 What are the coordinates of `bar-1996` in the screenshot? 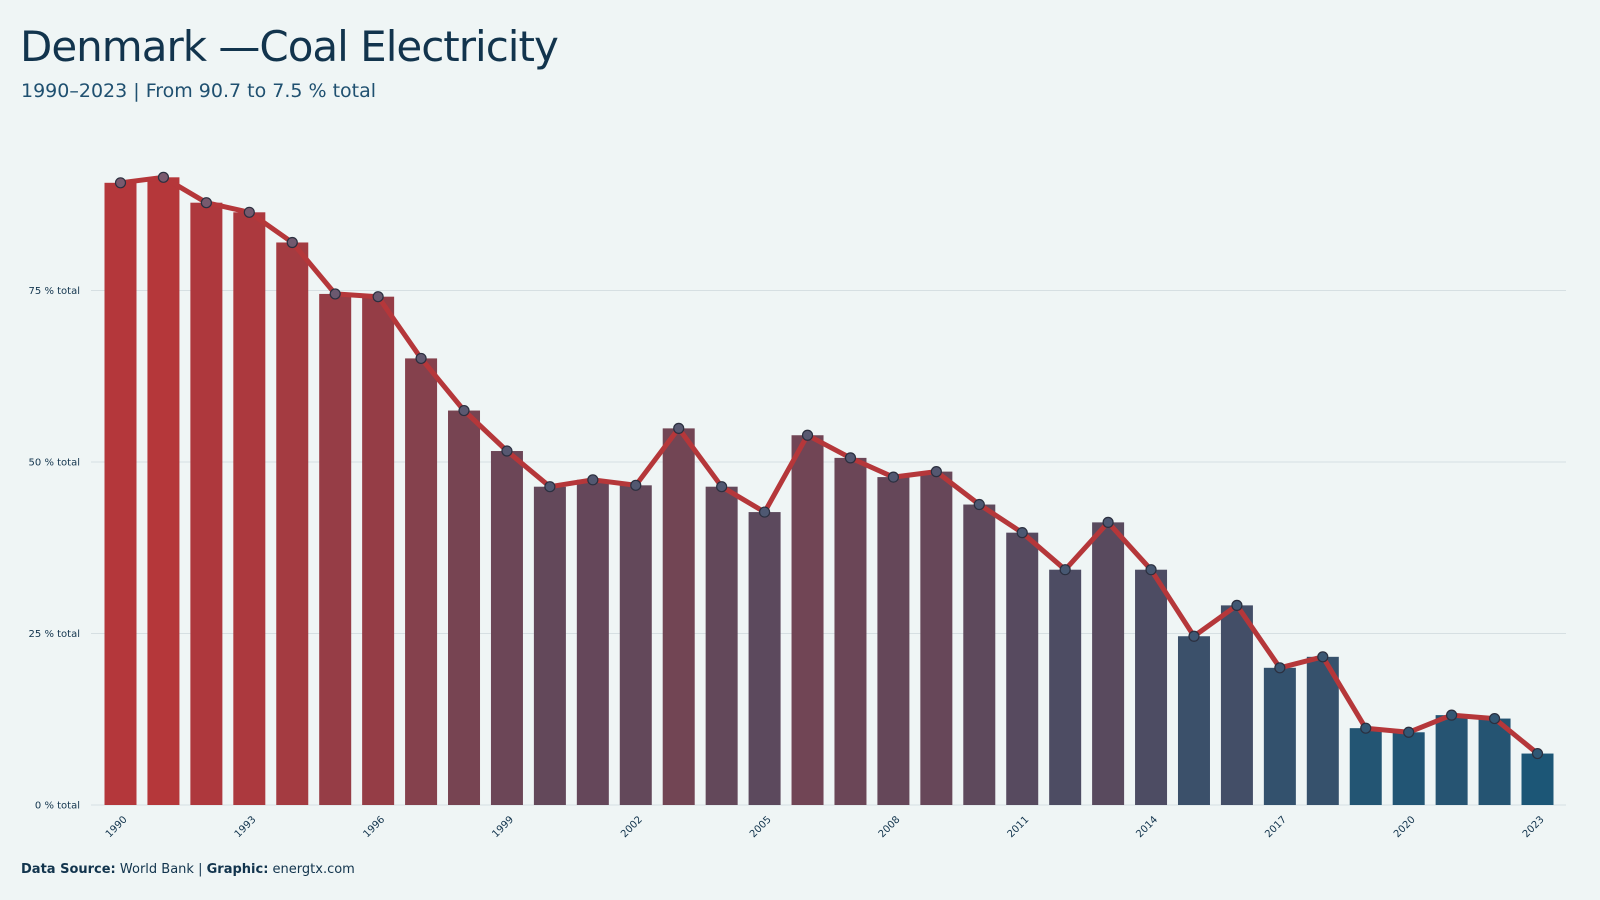 It's located at (378, 550).